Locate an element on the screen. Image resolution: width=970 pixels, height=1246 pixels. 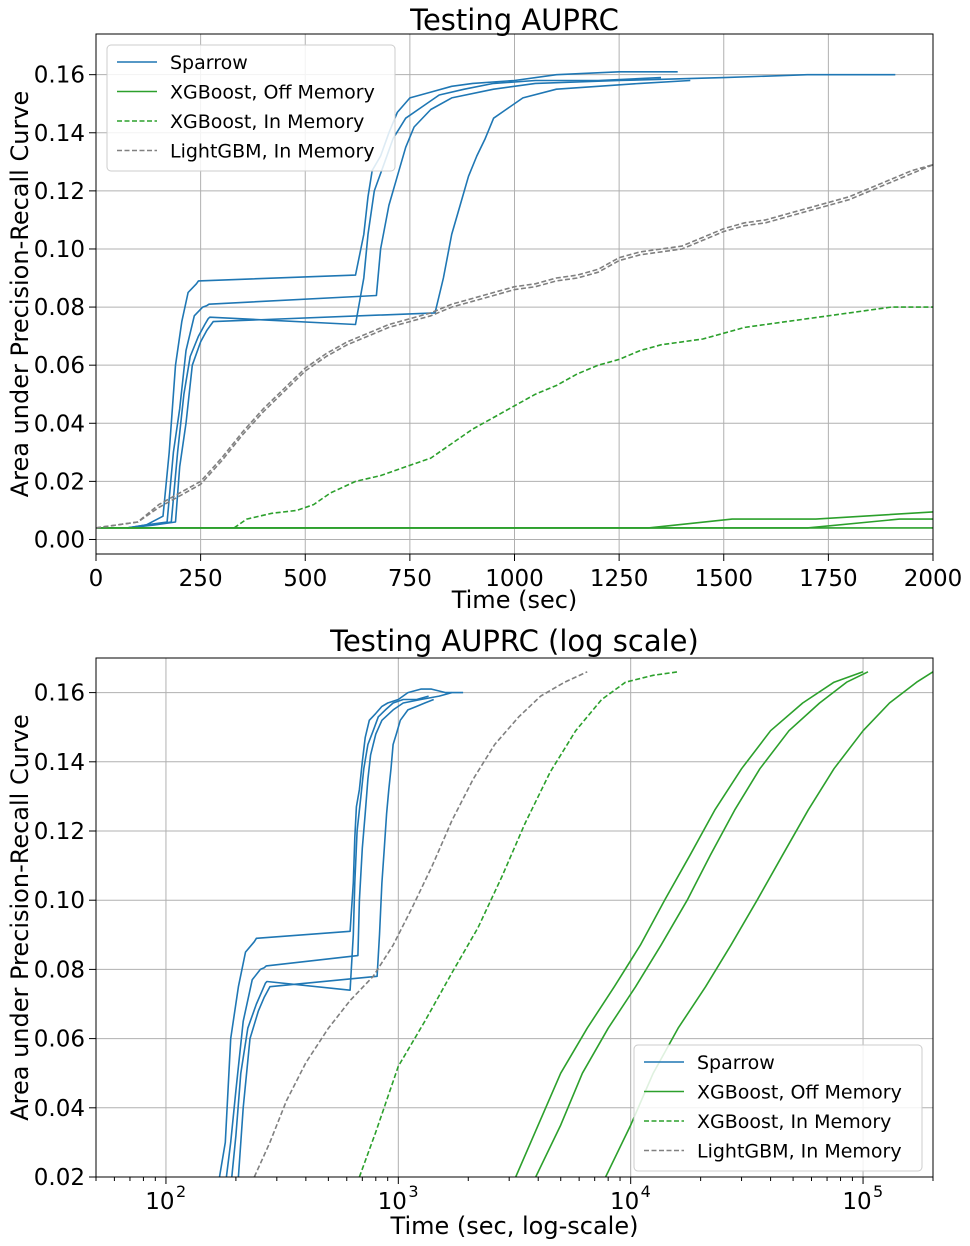
x-tick-exponent: 2 is located at coordinates (181, 1191).